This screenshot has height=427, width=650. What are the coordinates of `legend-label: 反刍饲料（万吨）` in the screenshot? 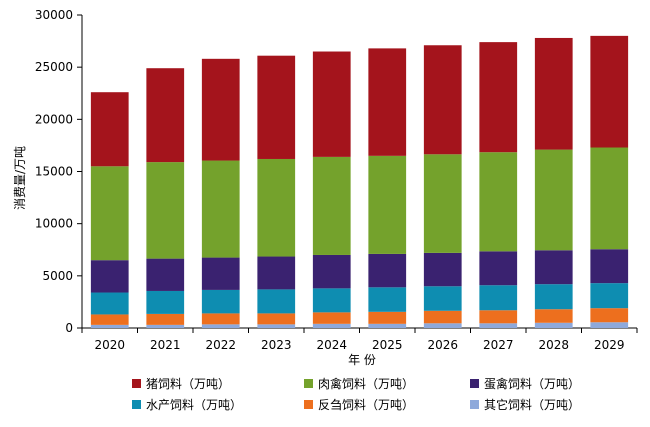 It's located at (366, 405).